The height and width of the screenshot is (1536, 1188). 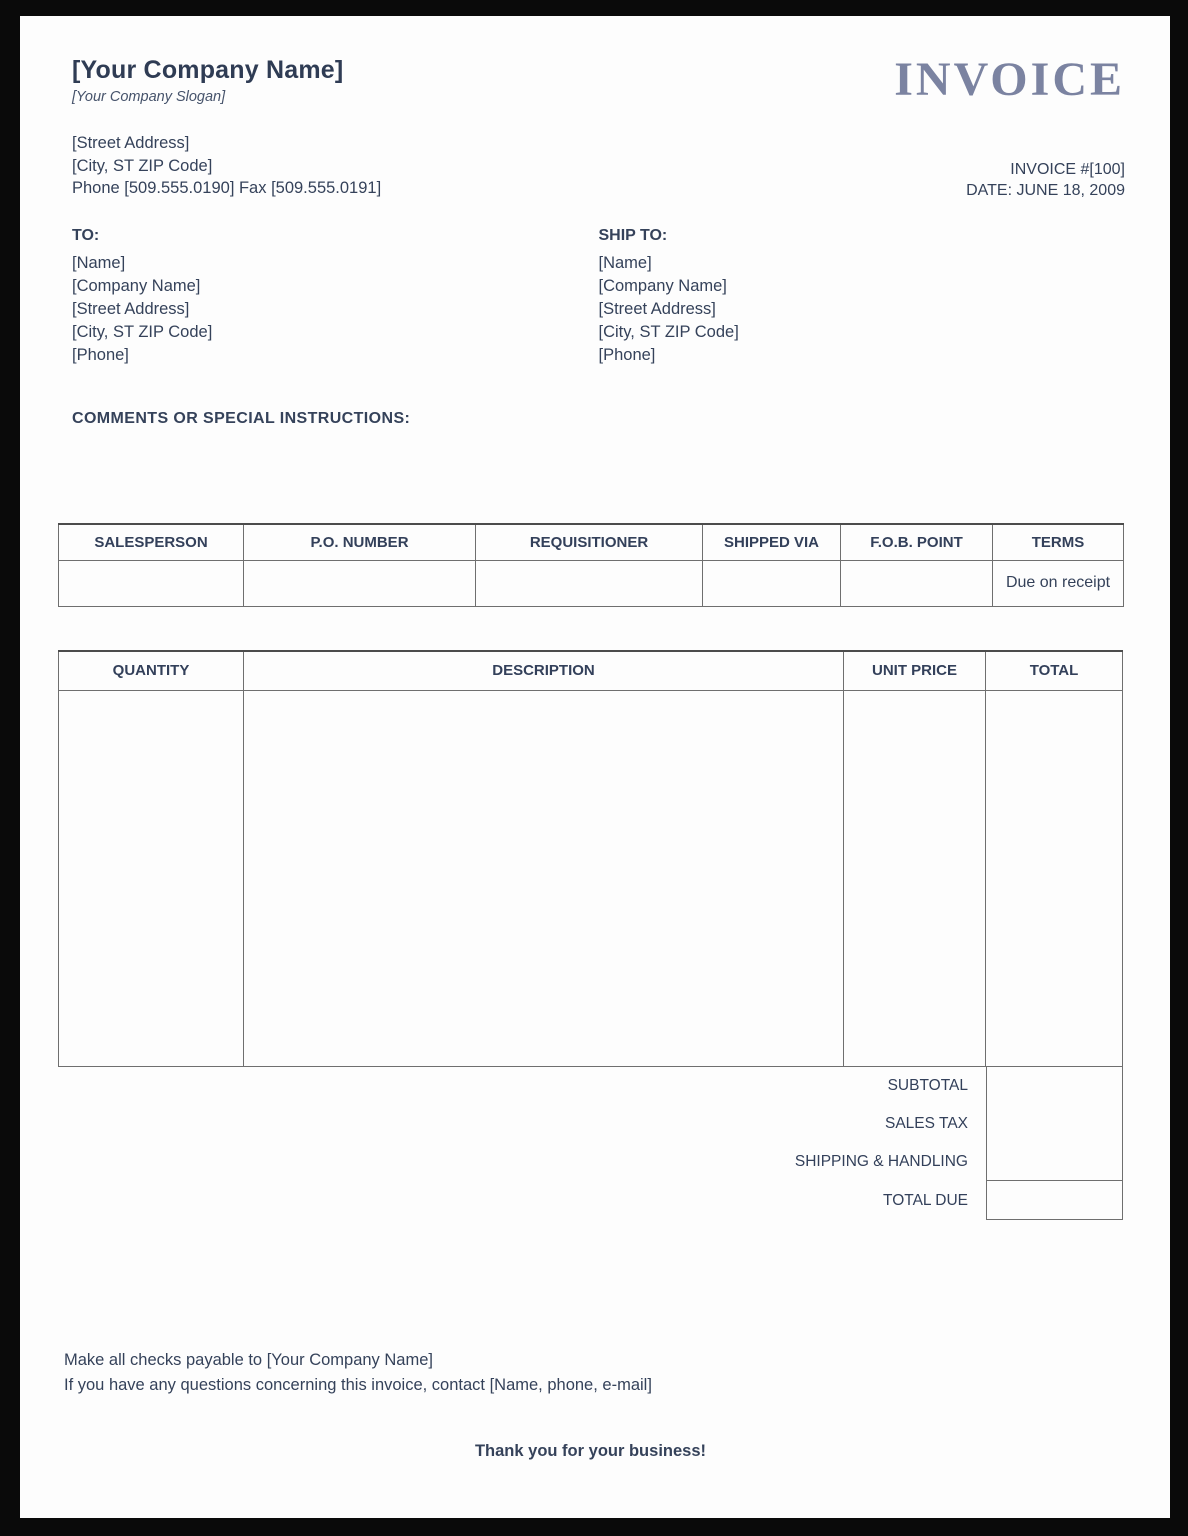 I want to click on header-requisitioner: REQUISITIONER, so click(x=589, y=542).